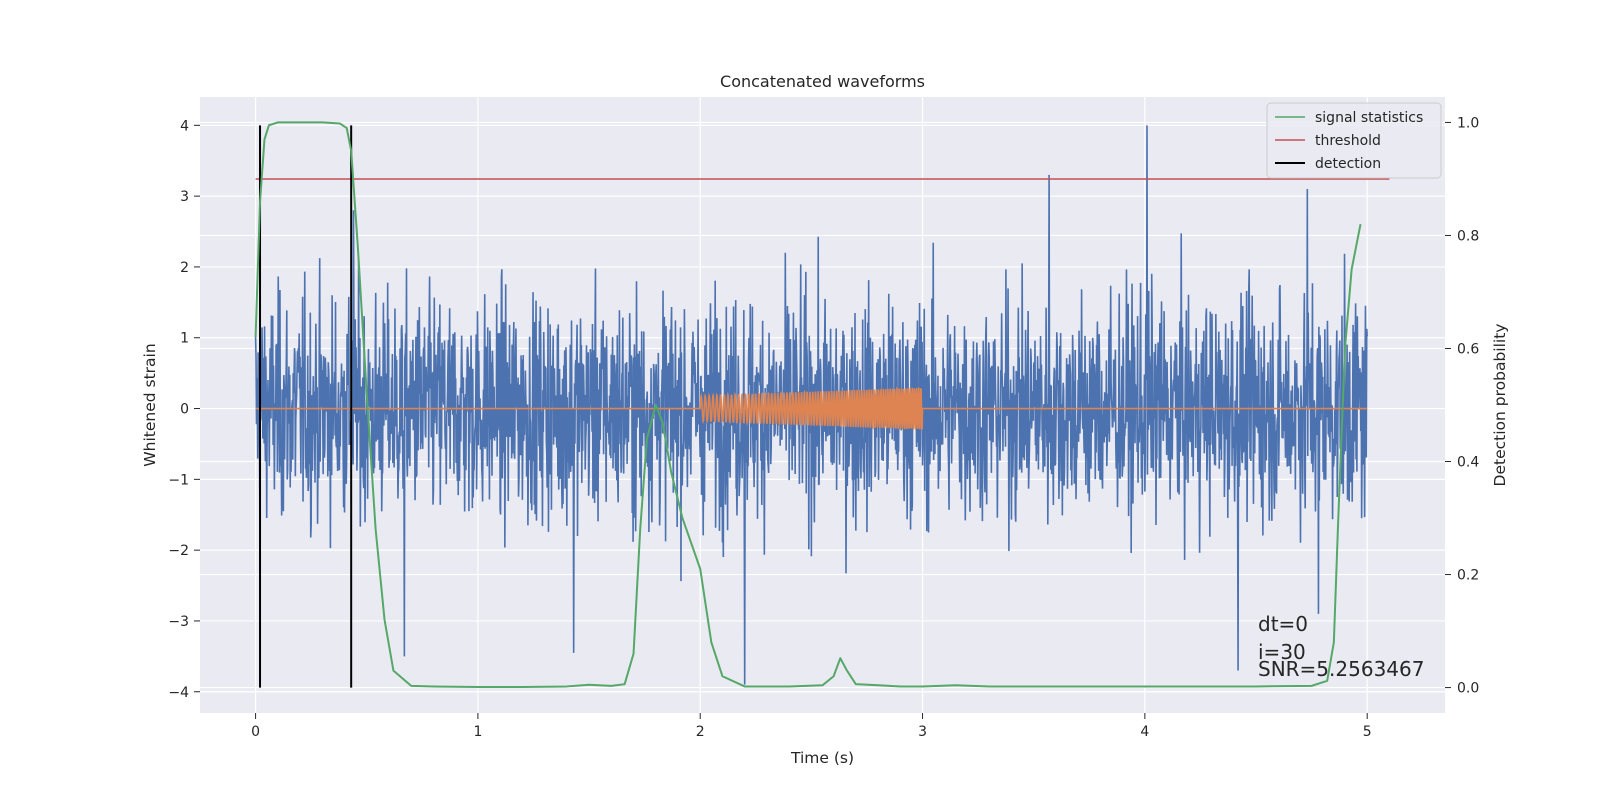 This screenshot has width=1600, height=800. Describe the element at coordinates (822, 81) in the screenshot. I see `chart-title: Concatenated waveforms` at that location.